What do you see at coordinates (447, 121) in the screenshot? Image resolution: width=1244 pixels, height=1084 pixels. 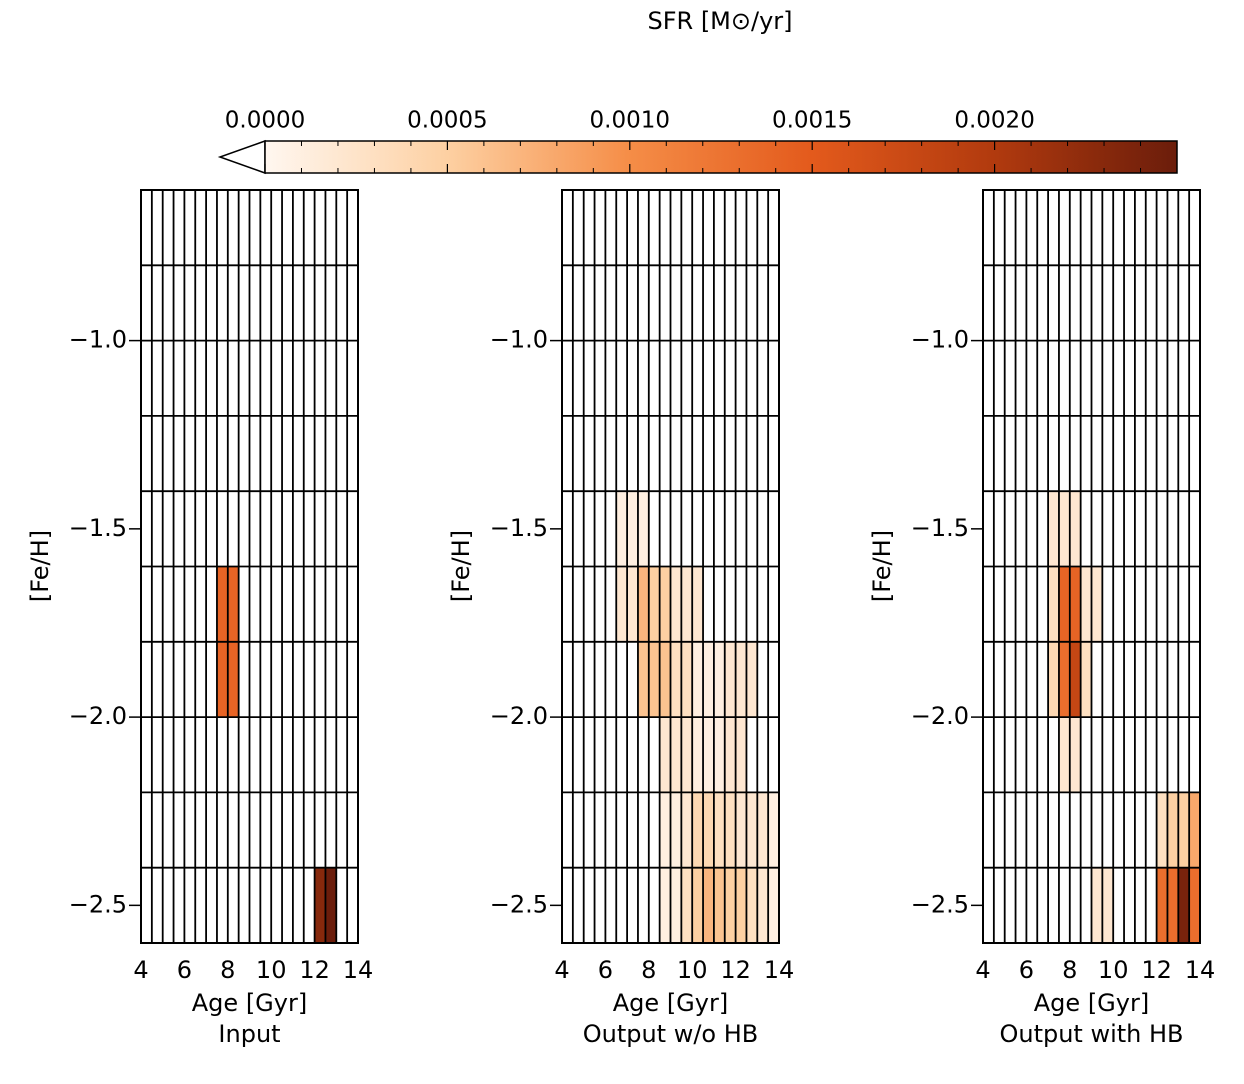 I see `colorbar-tick-label: 0.0005` at bounding box center [447, 121].